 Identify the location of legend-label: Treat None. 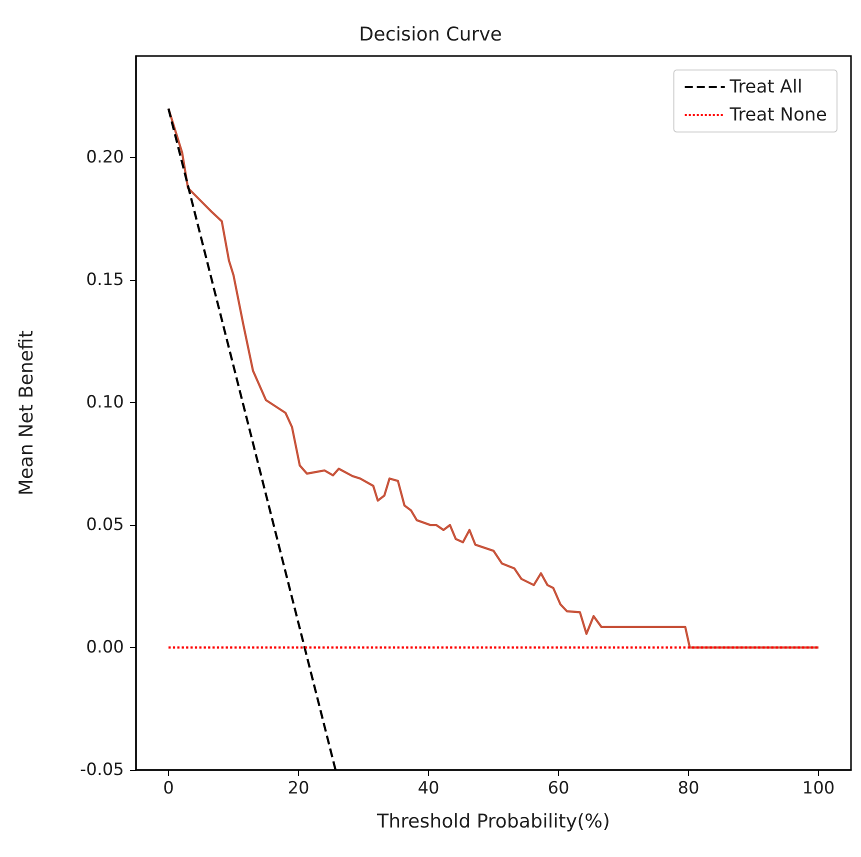
(778, 115).